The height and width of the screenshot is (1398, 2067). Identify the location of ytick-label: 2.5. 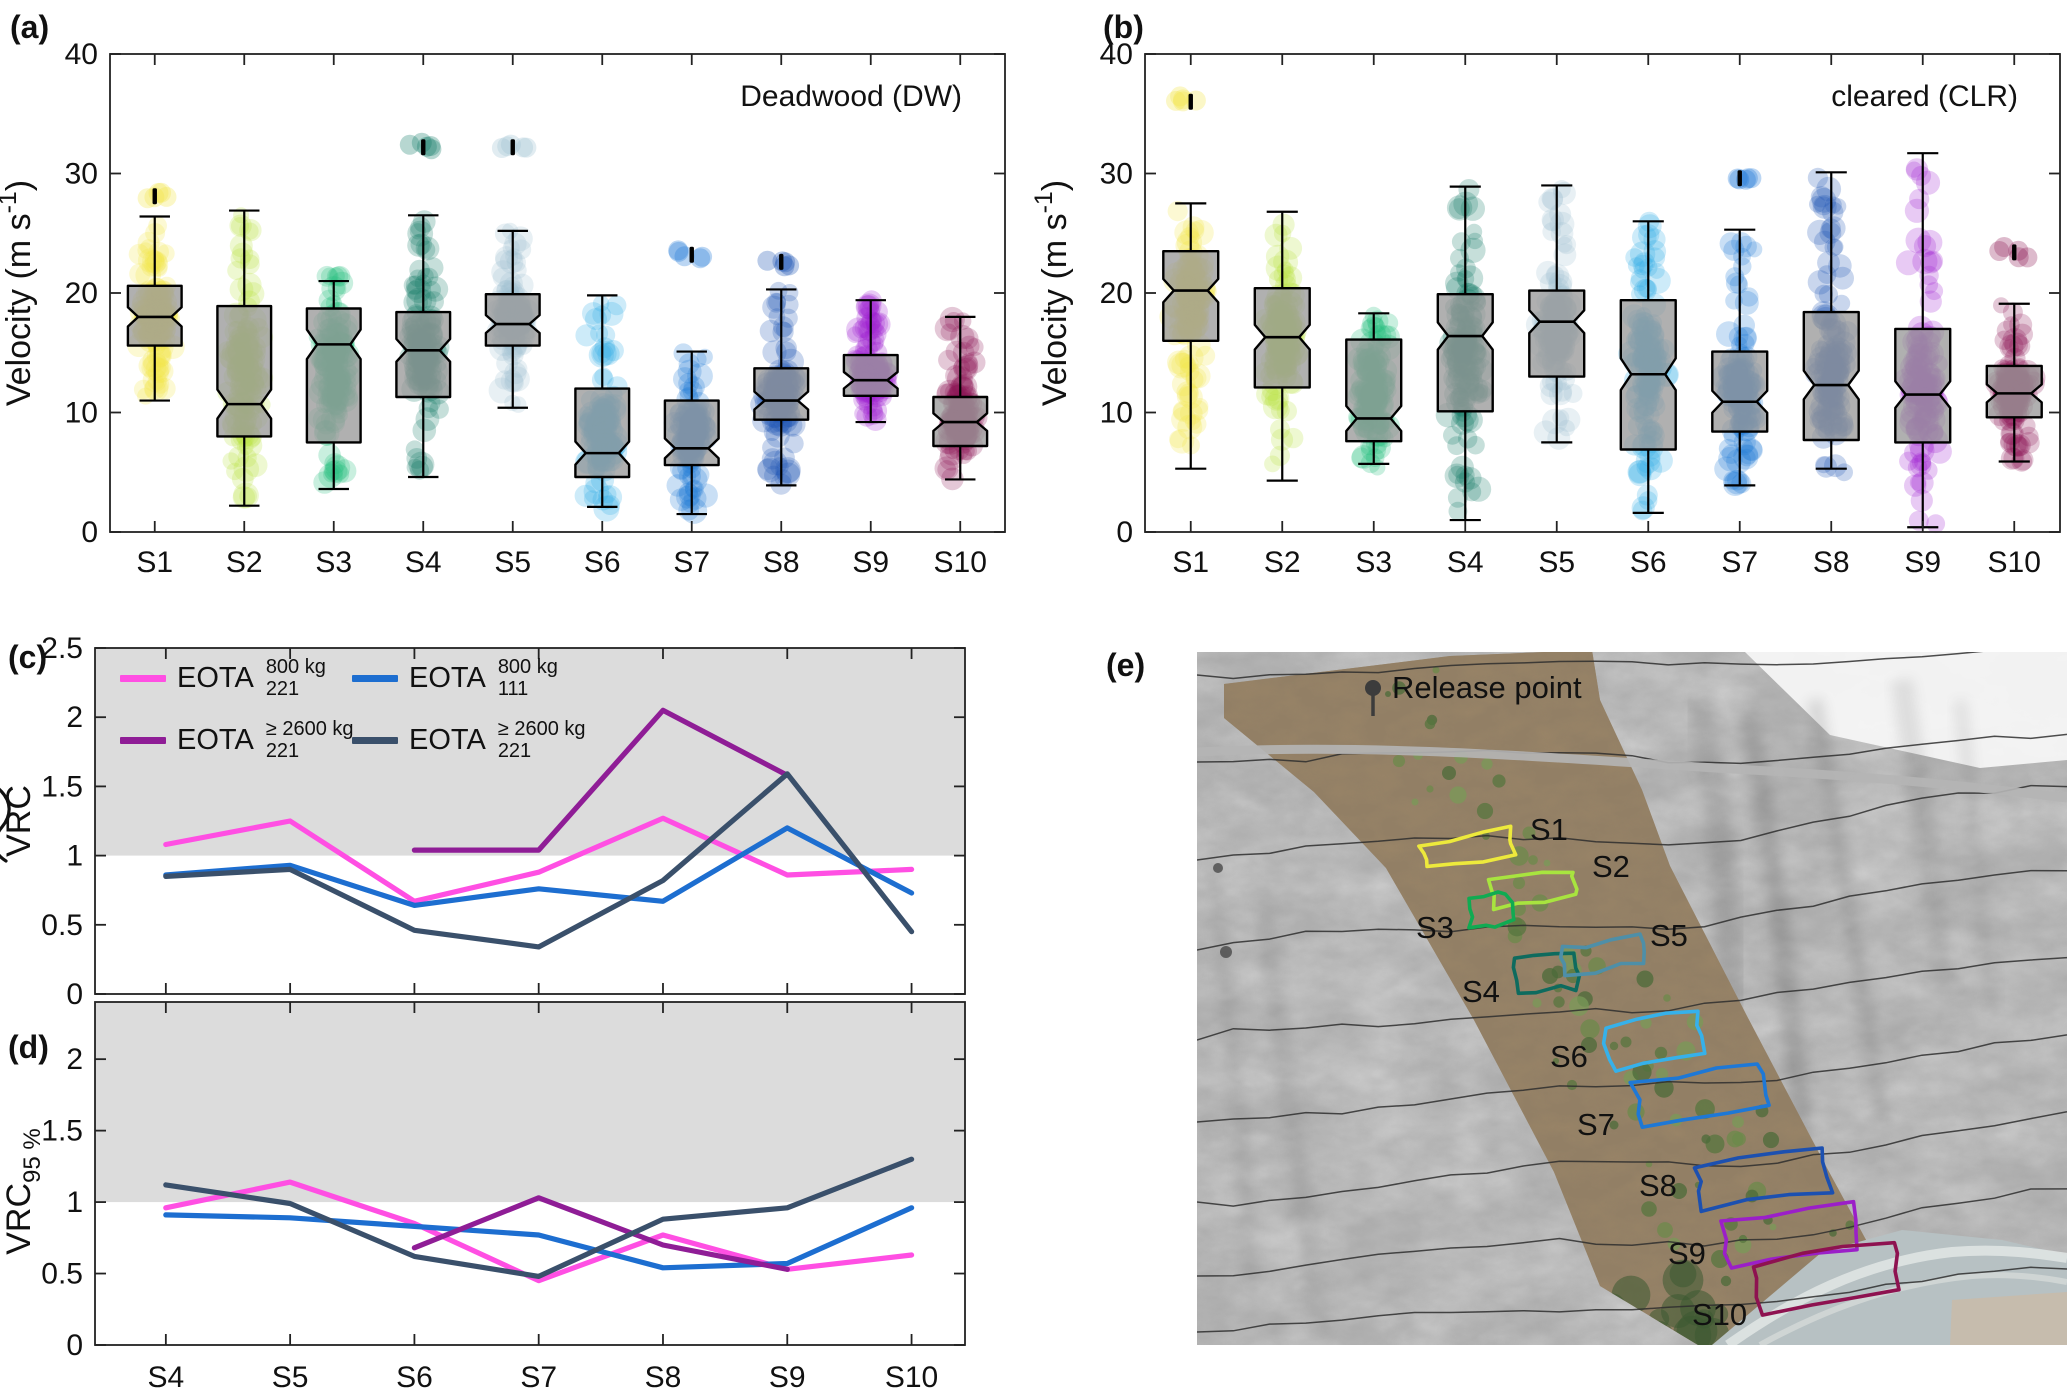
(62, 648).